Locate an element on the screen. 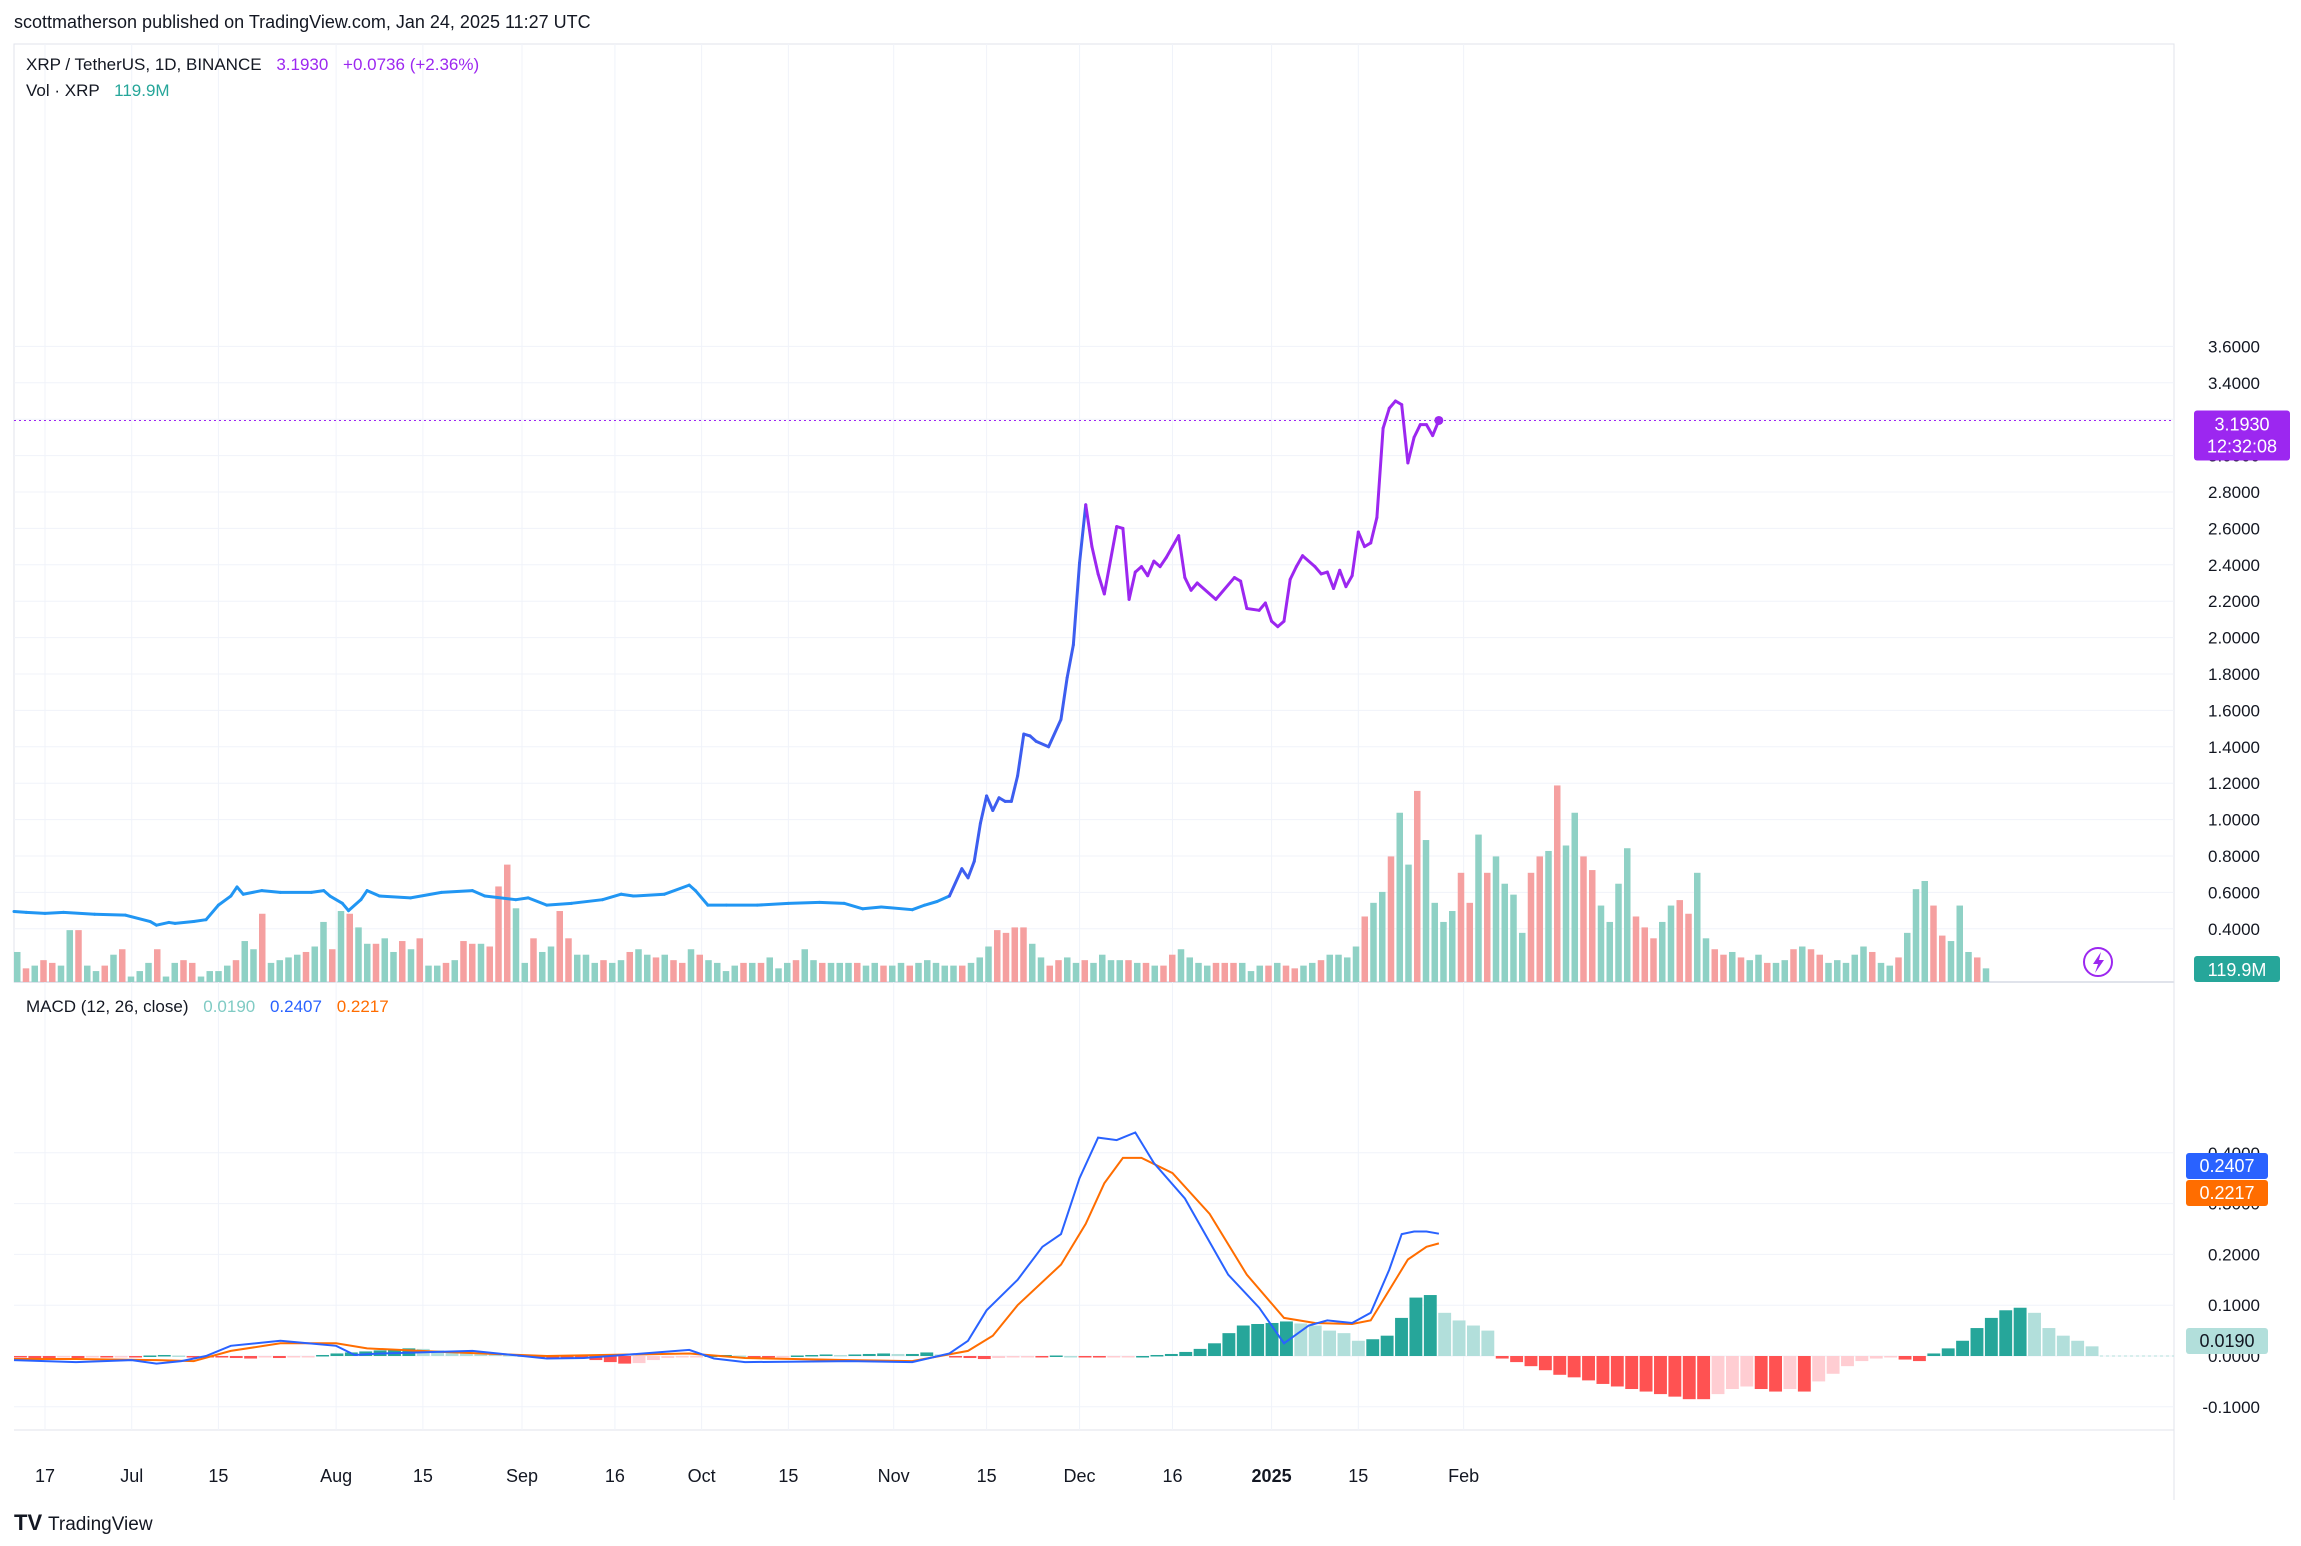  tradingview-logo-mark: TV is located at coordinates (28, 1522).